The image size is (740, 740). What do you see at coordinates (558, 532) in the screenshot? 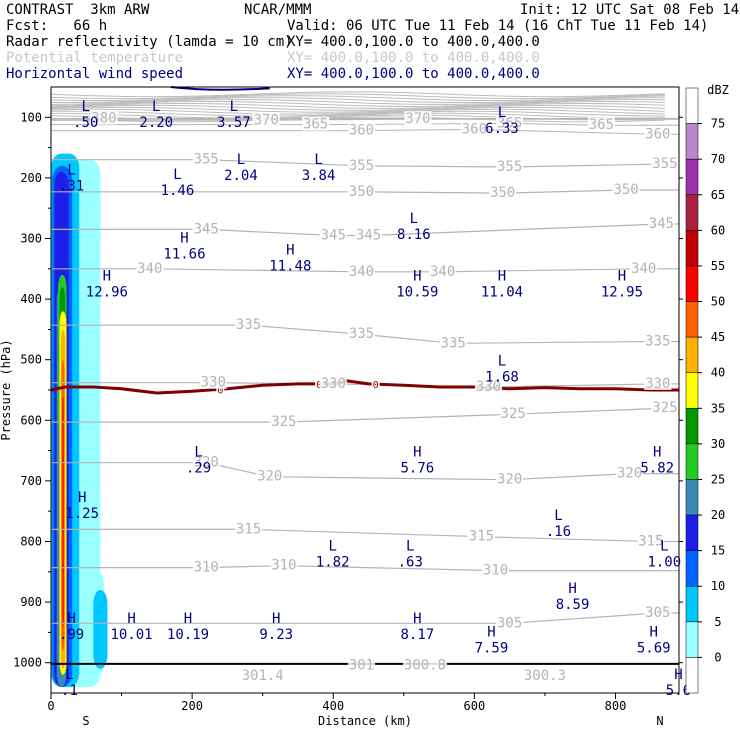
I see `wind-extremum-value: .16` at bounding box center [558, 532].